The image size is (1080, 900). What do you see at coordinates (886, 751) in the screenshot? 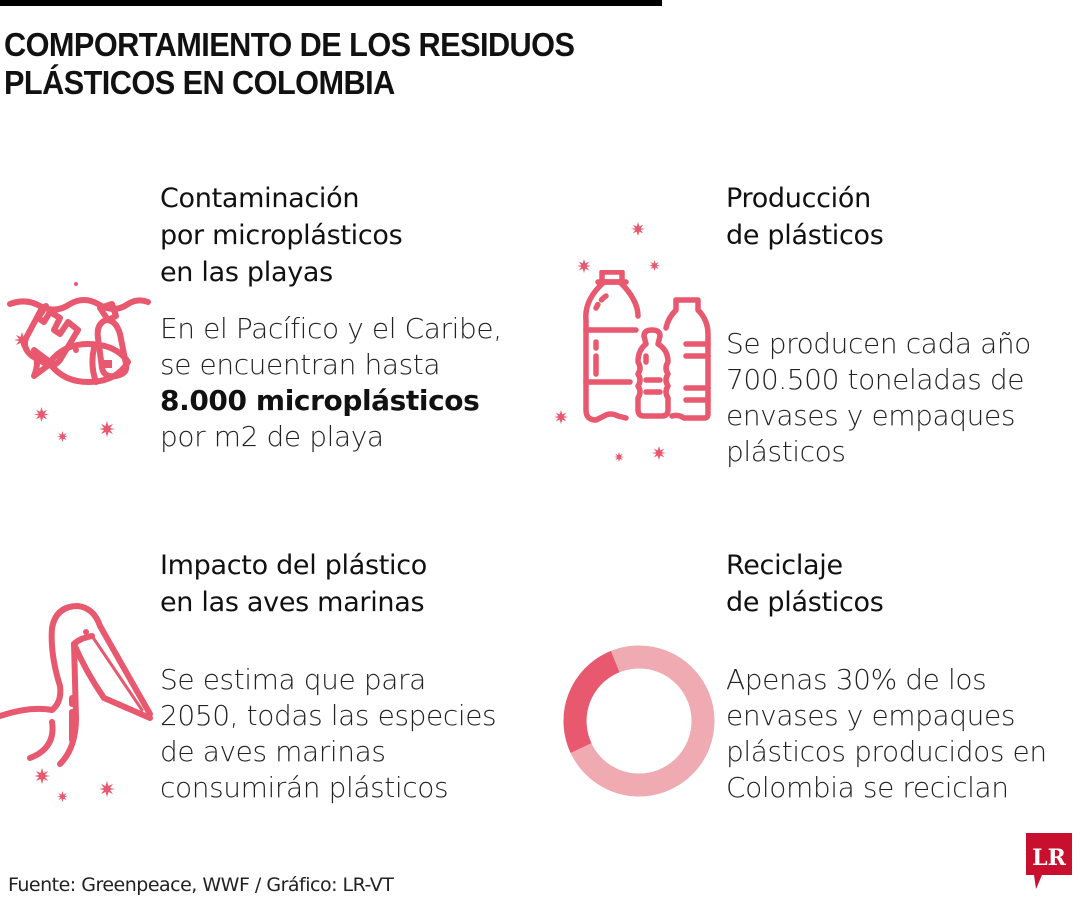
I see `body-line: plásticos producidos en` at bounding box center [886, 751].